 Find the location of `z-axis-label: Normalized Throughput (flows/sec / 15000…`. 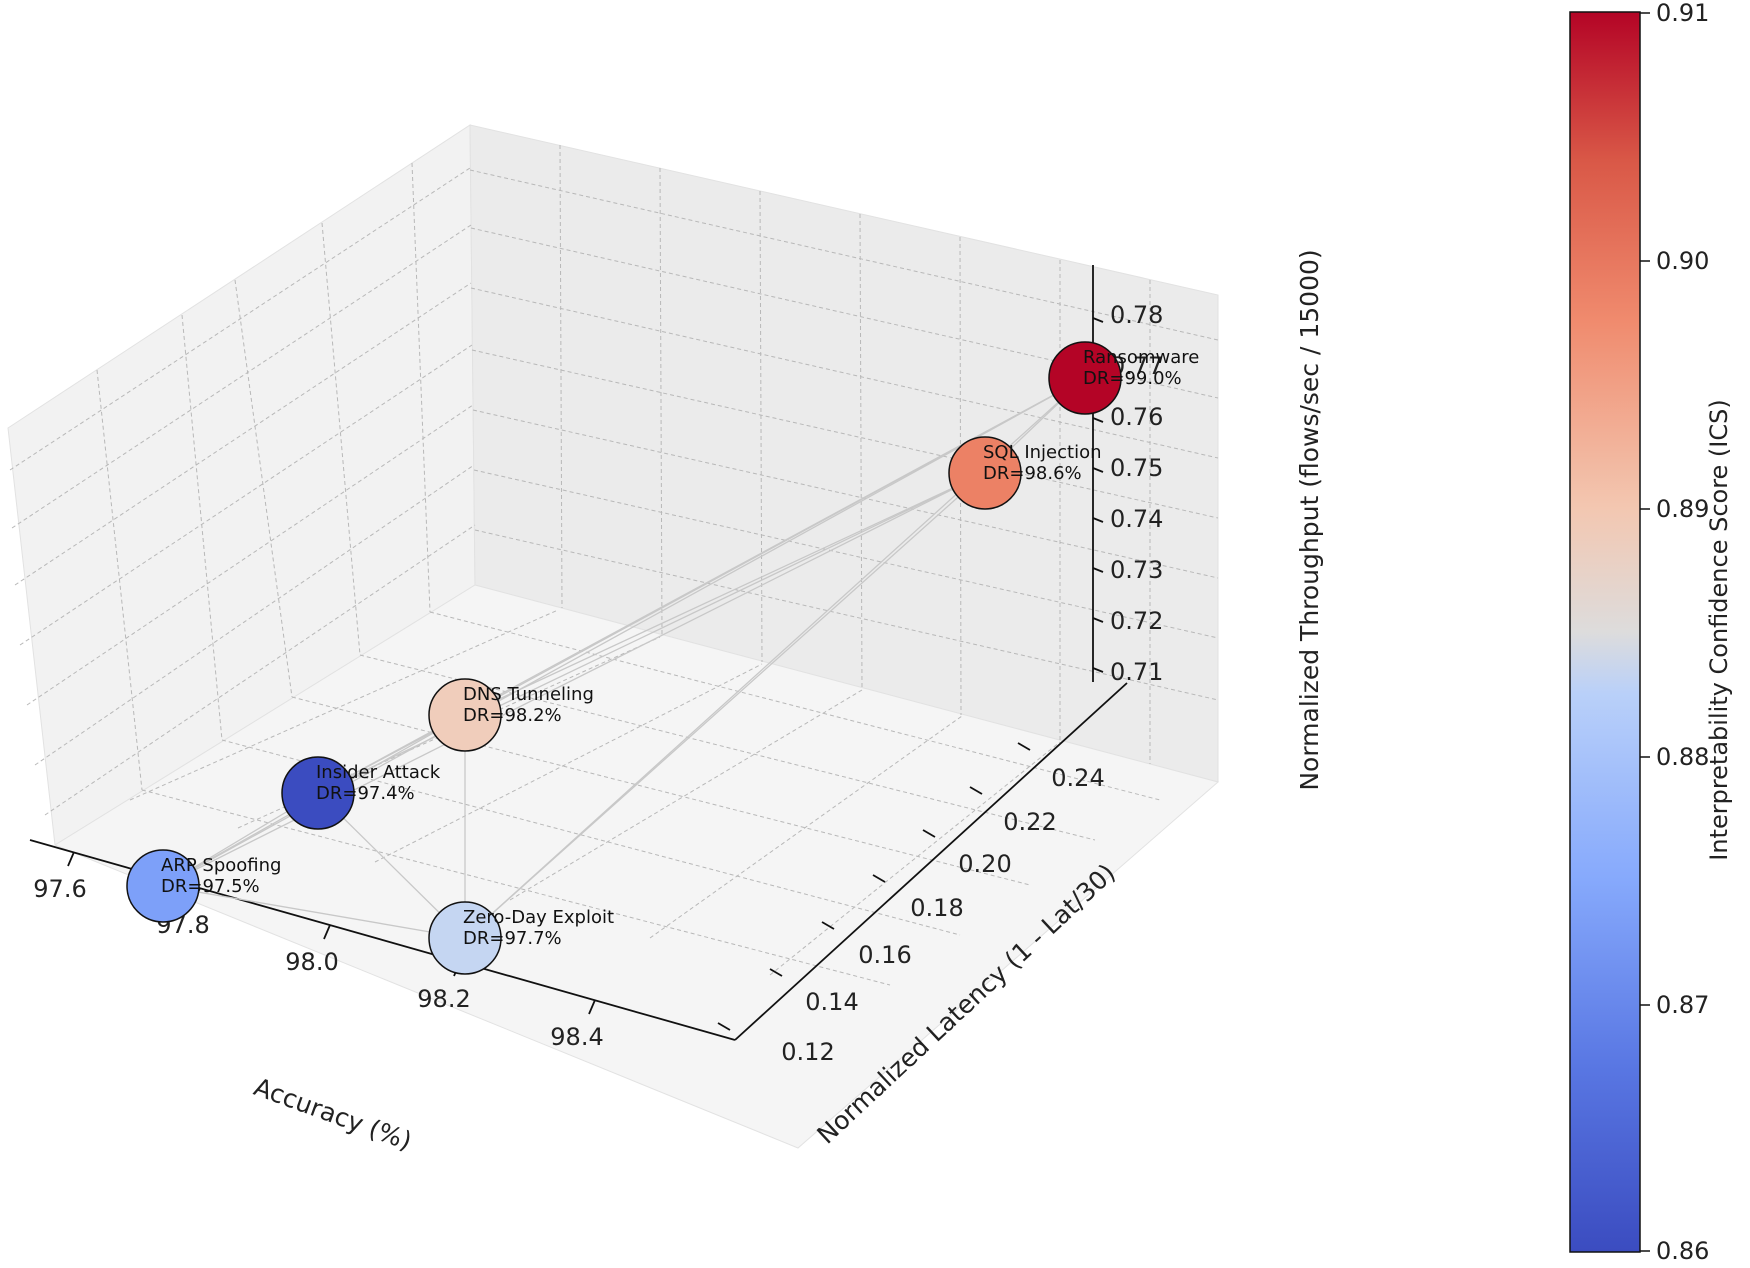

z-axis-label: Normalized Throughput (flows/sec / 15000… is located at coordinates (1309, 519).